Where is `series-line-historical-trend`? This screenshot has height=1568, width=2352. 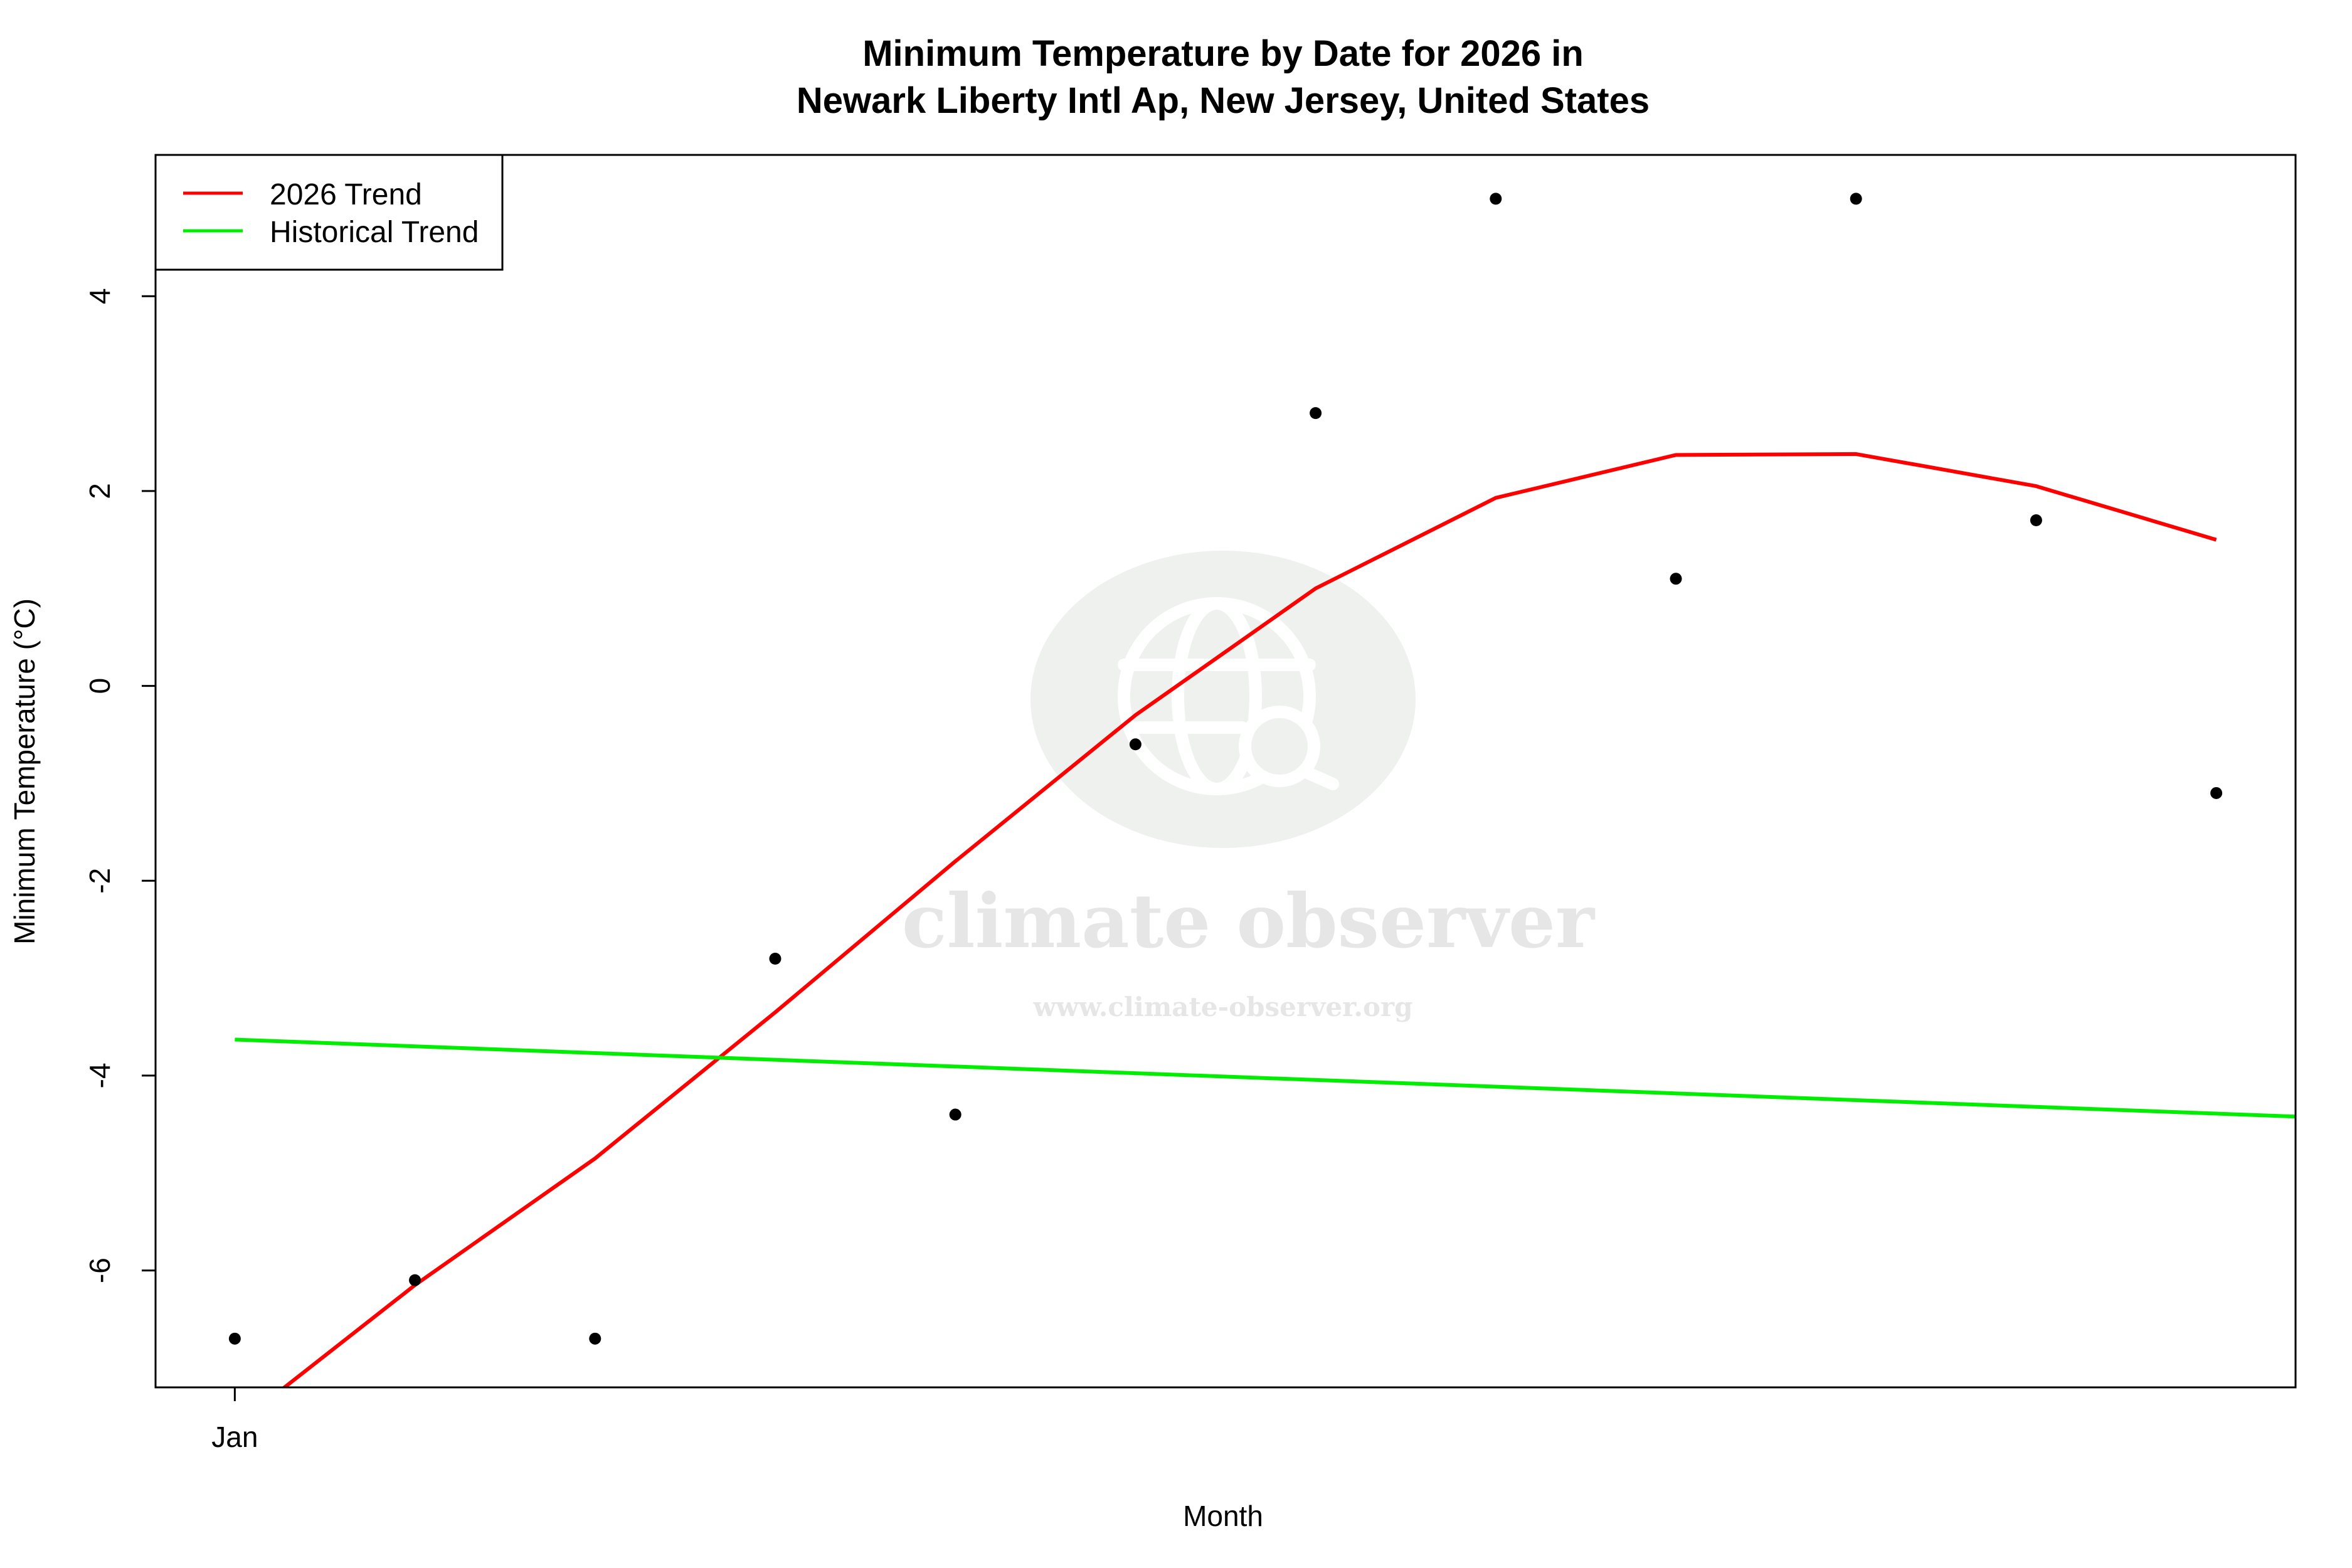
series-line-historical-trend is located at coordinates (1265, 1078).